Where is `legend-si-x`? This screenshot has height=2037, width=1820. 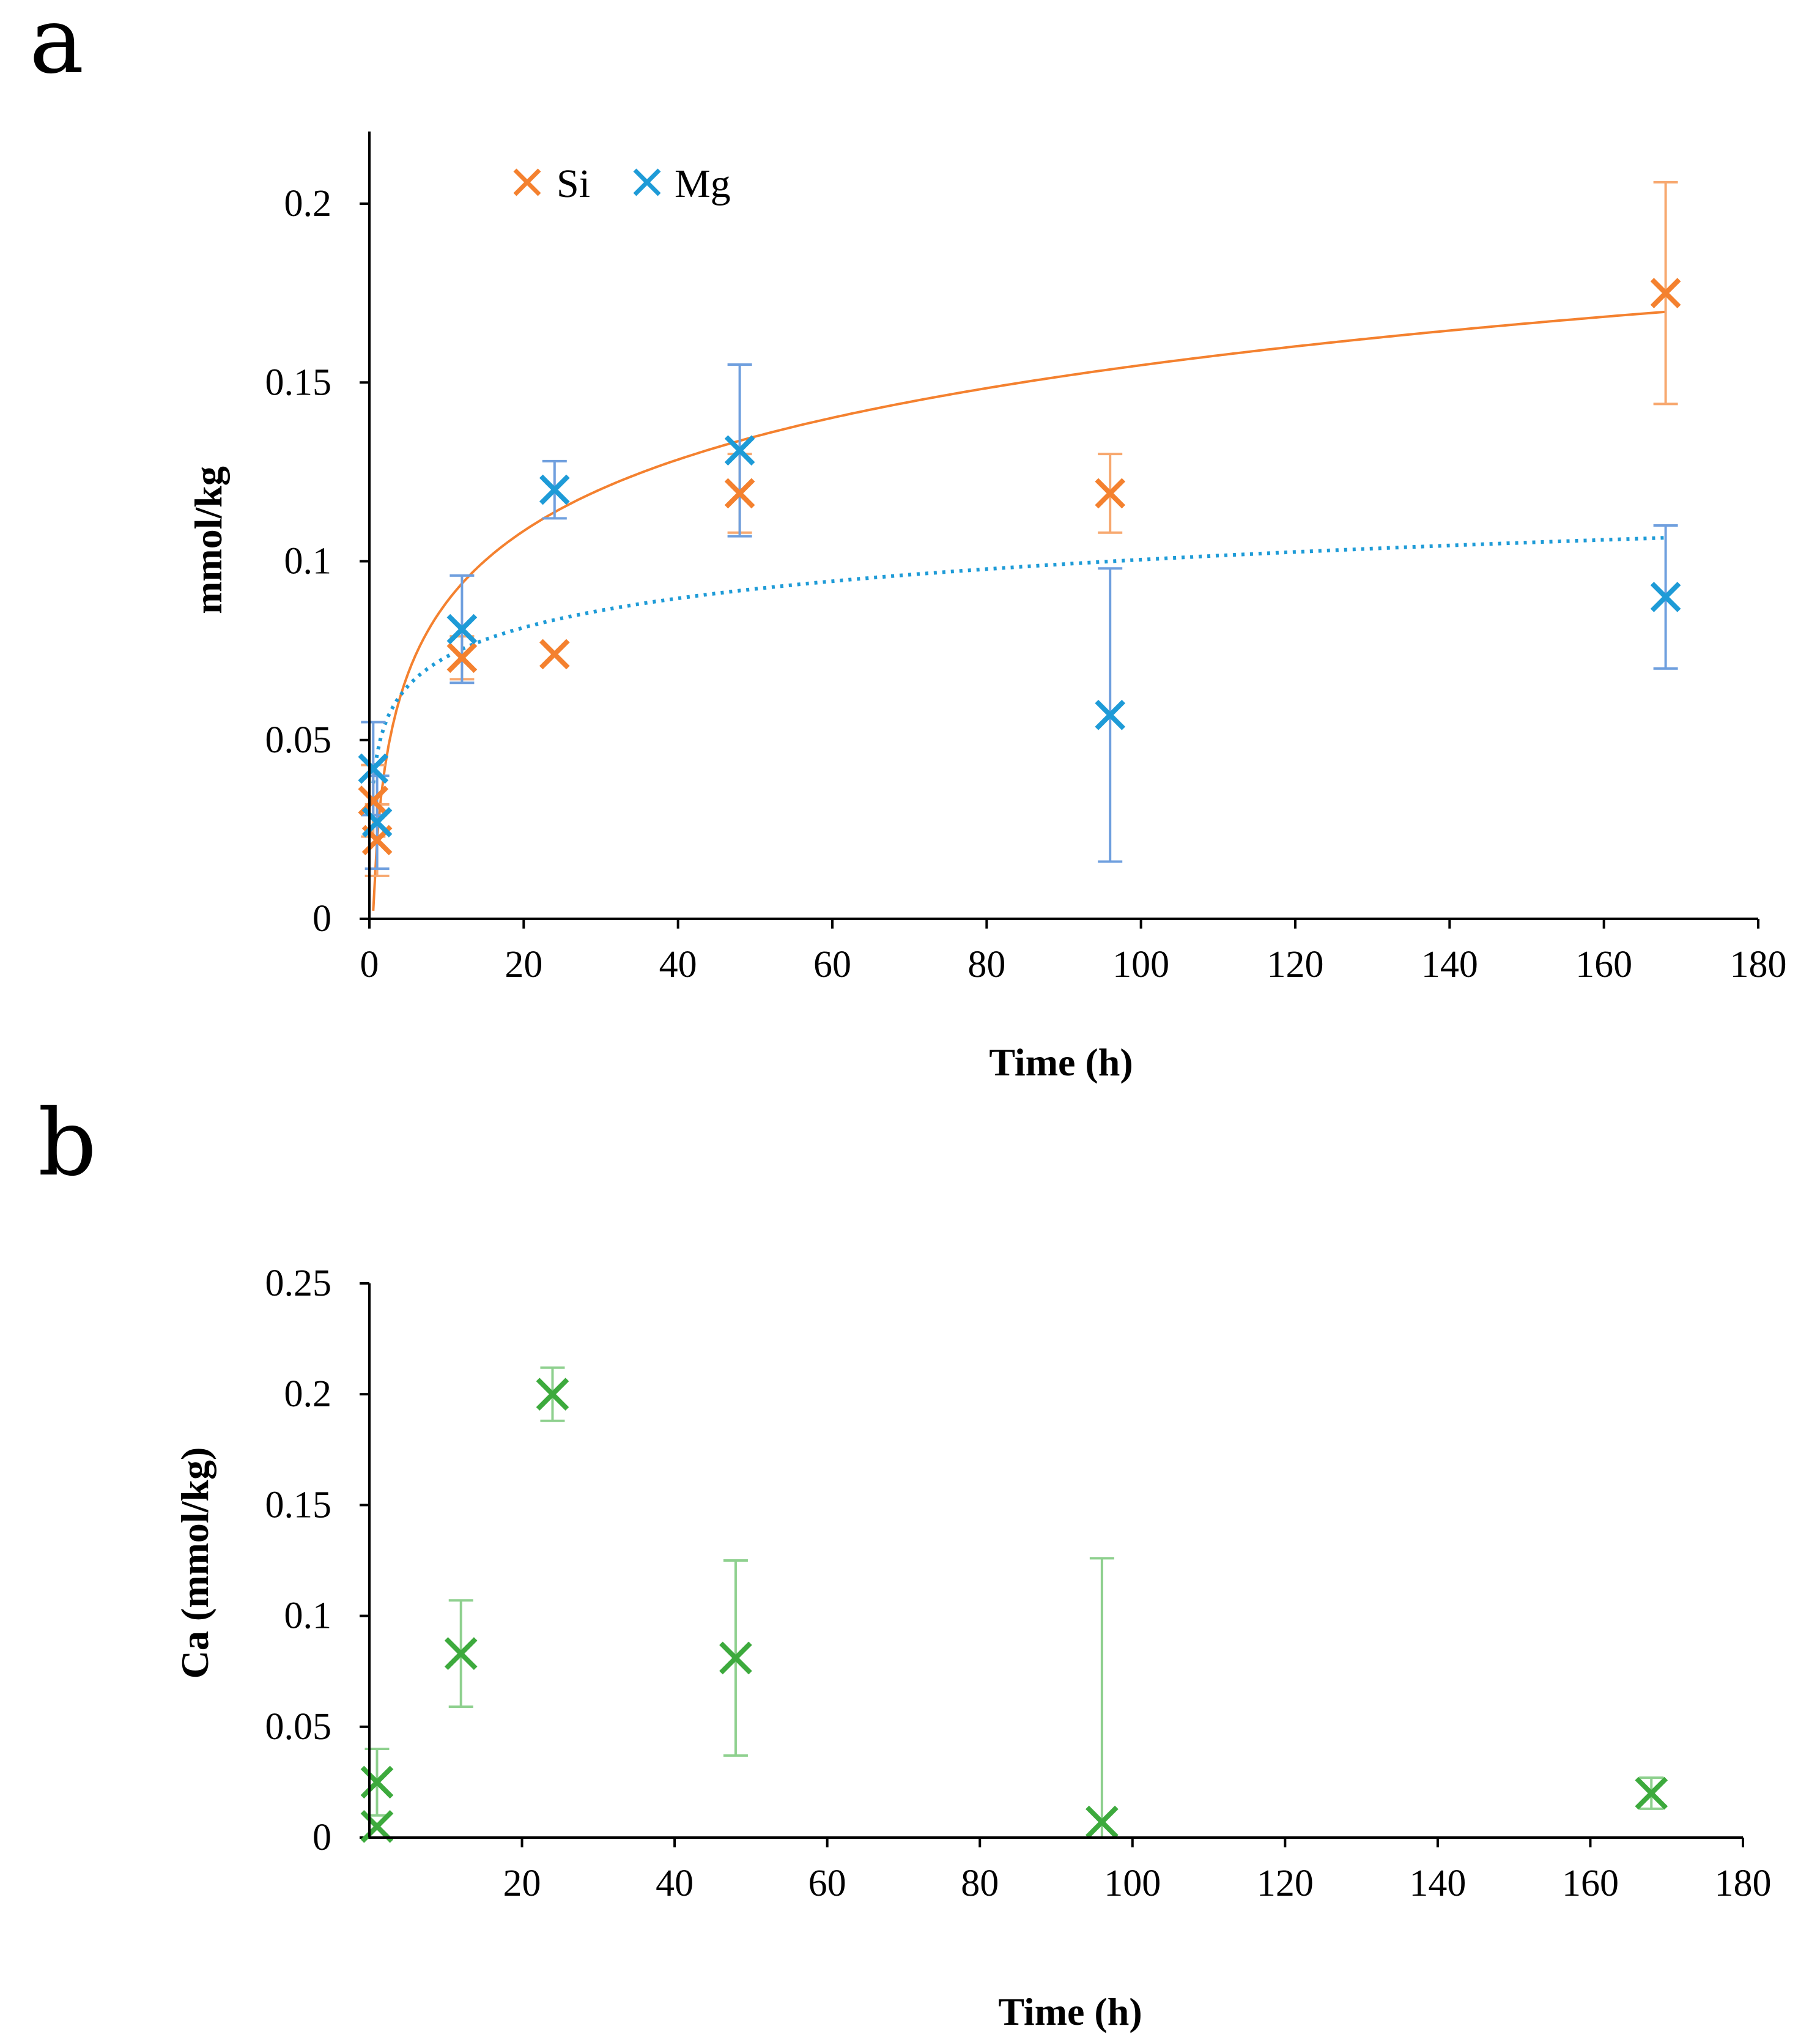
legend-si-x is located at coordinates (527, 182).